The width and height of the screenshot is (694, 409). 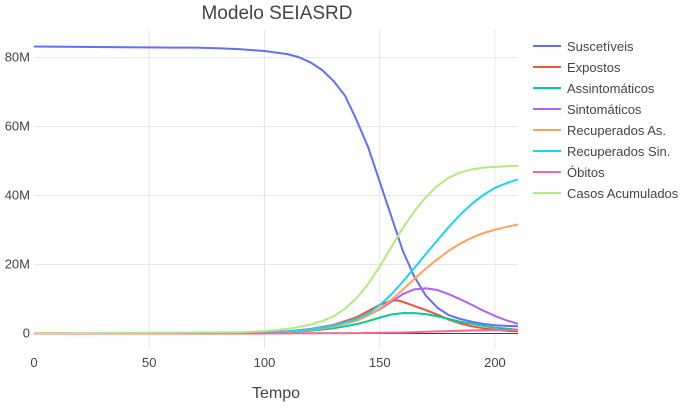 What do you see at coordinates (276, 331) in the screenshot?
I see `series-line-obitos` at bounding box center [276, 331].